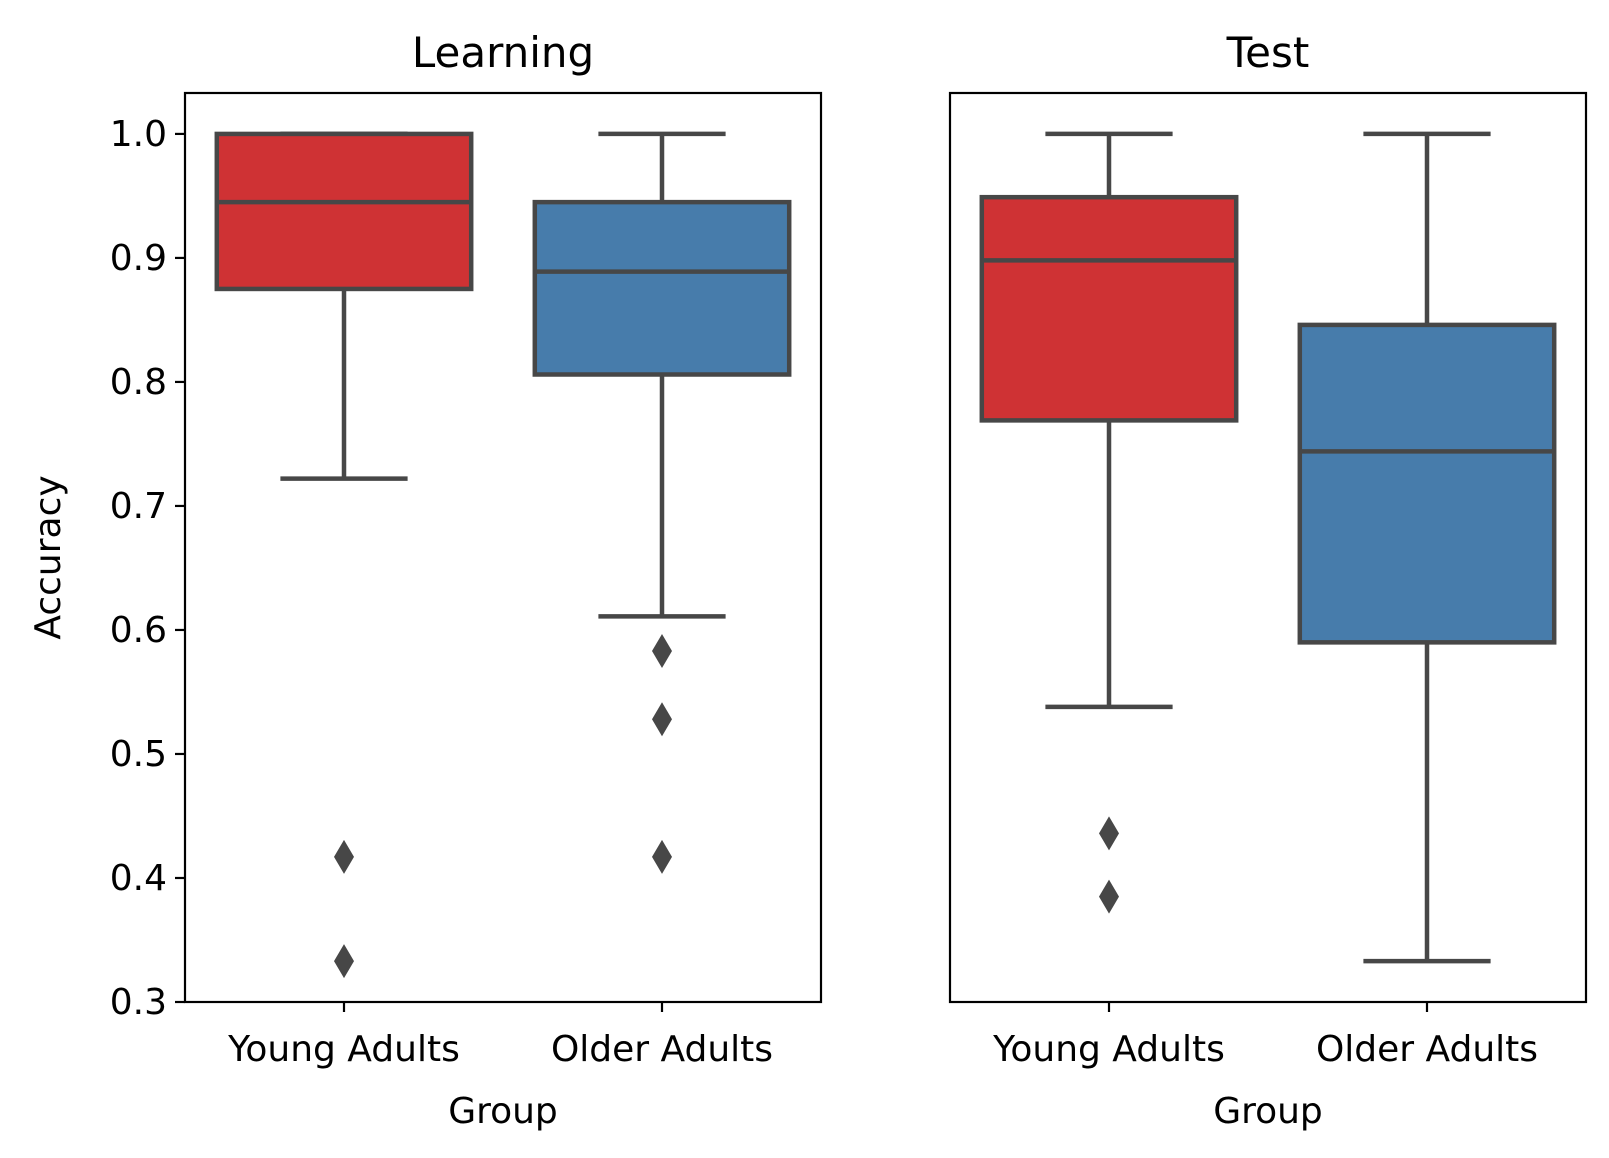  Describe the element at coordinates (138, 506) in the screenshot. I see `y-tick-label: 0.7` at that location.